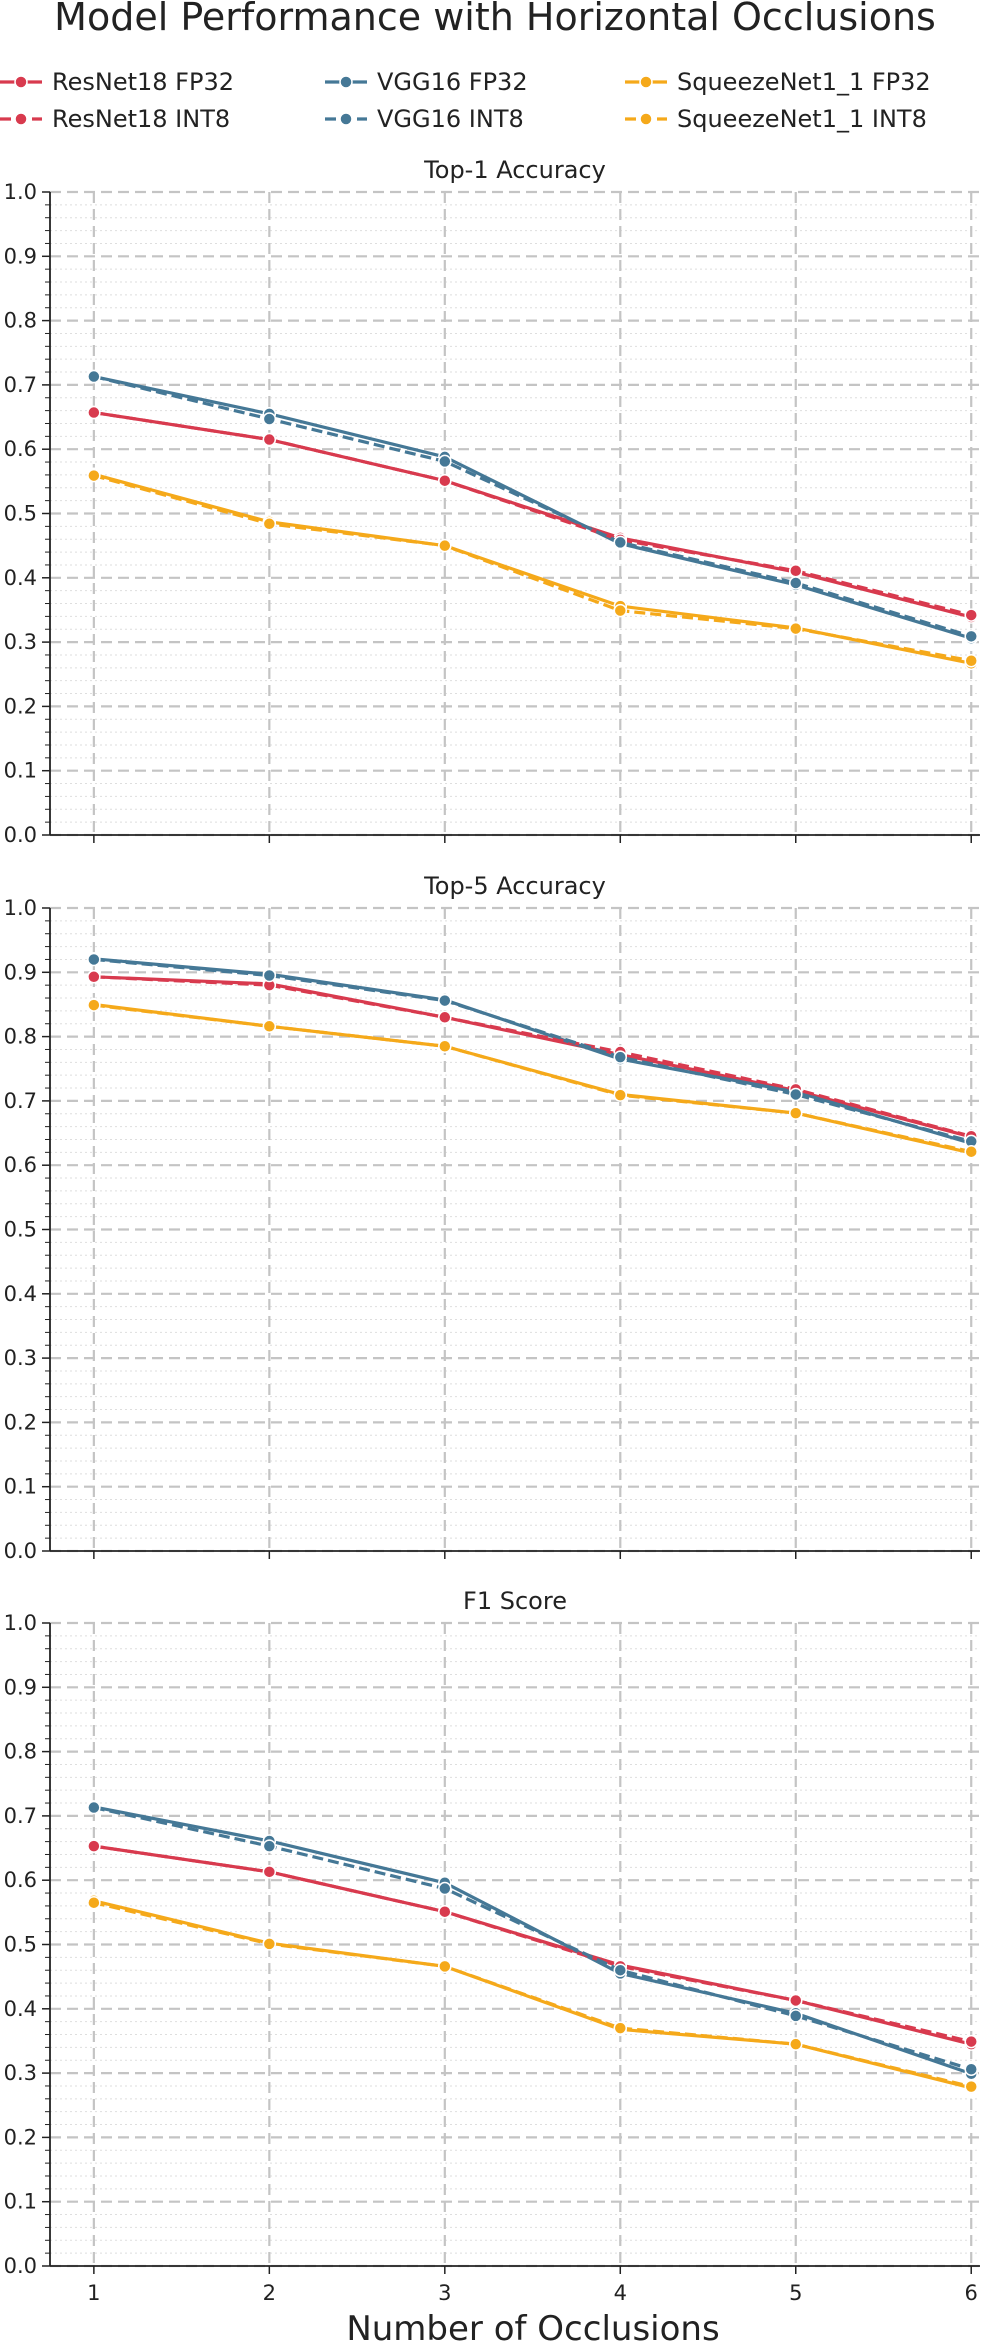 This screenshot has width=990, height=2343. I want to click on panel-title: F1 Score, so click(515, 1601).